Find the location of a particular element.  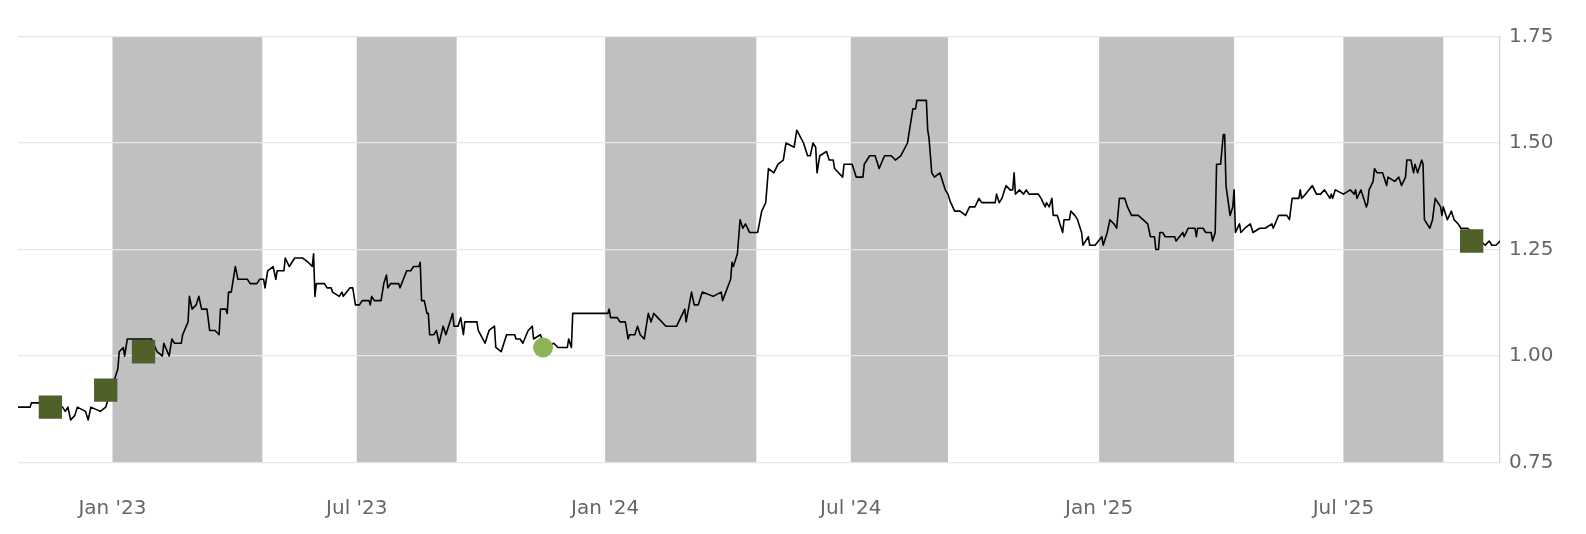

y-tick-label: 1.00 is located at coordinates (1531, 354).